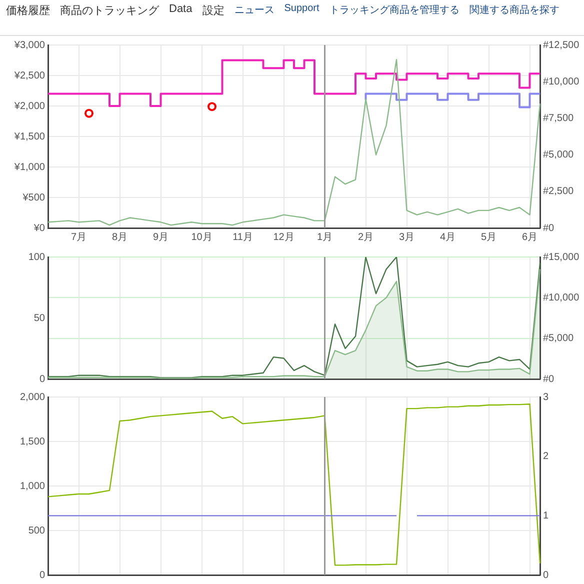 This screenshot has height=584, width=584. I want to click on x-tick-label: 11月, so click(242, 237).